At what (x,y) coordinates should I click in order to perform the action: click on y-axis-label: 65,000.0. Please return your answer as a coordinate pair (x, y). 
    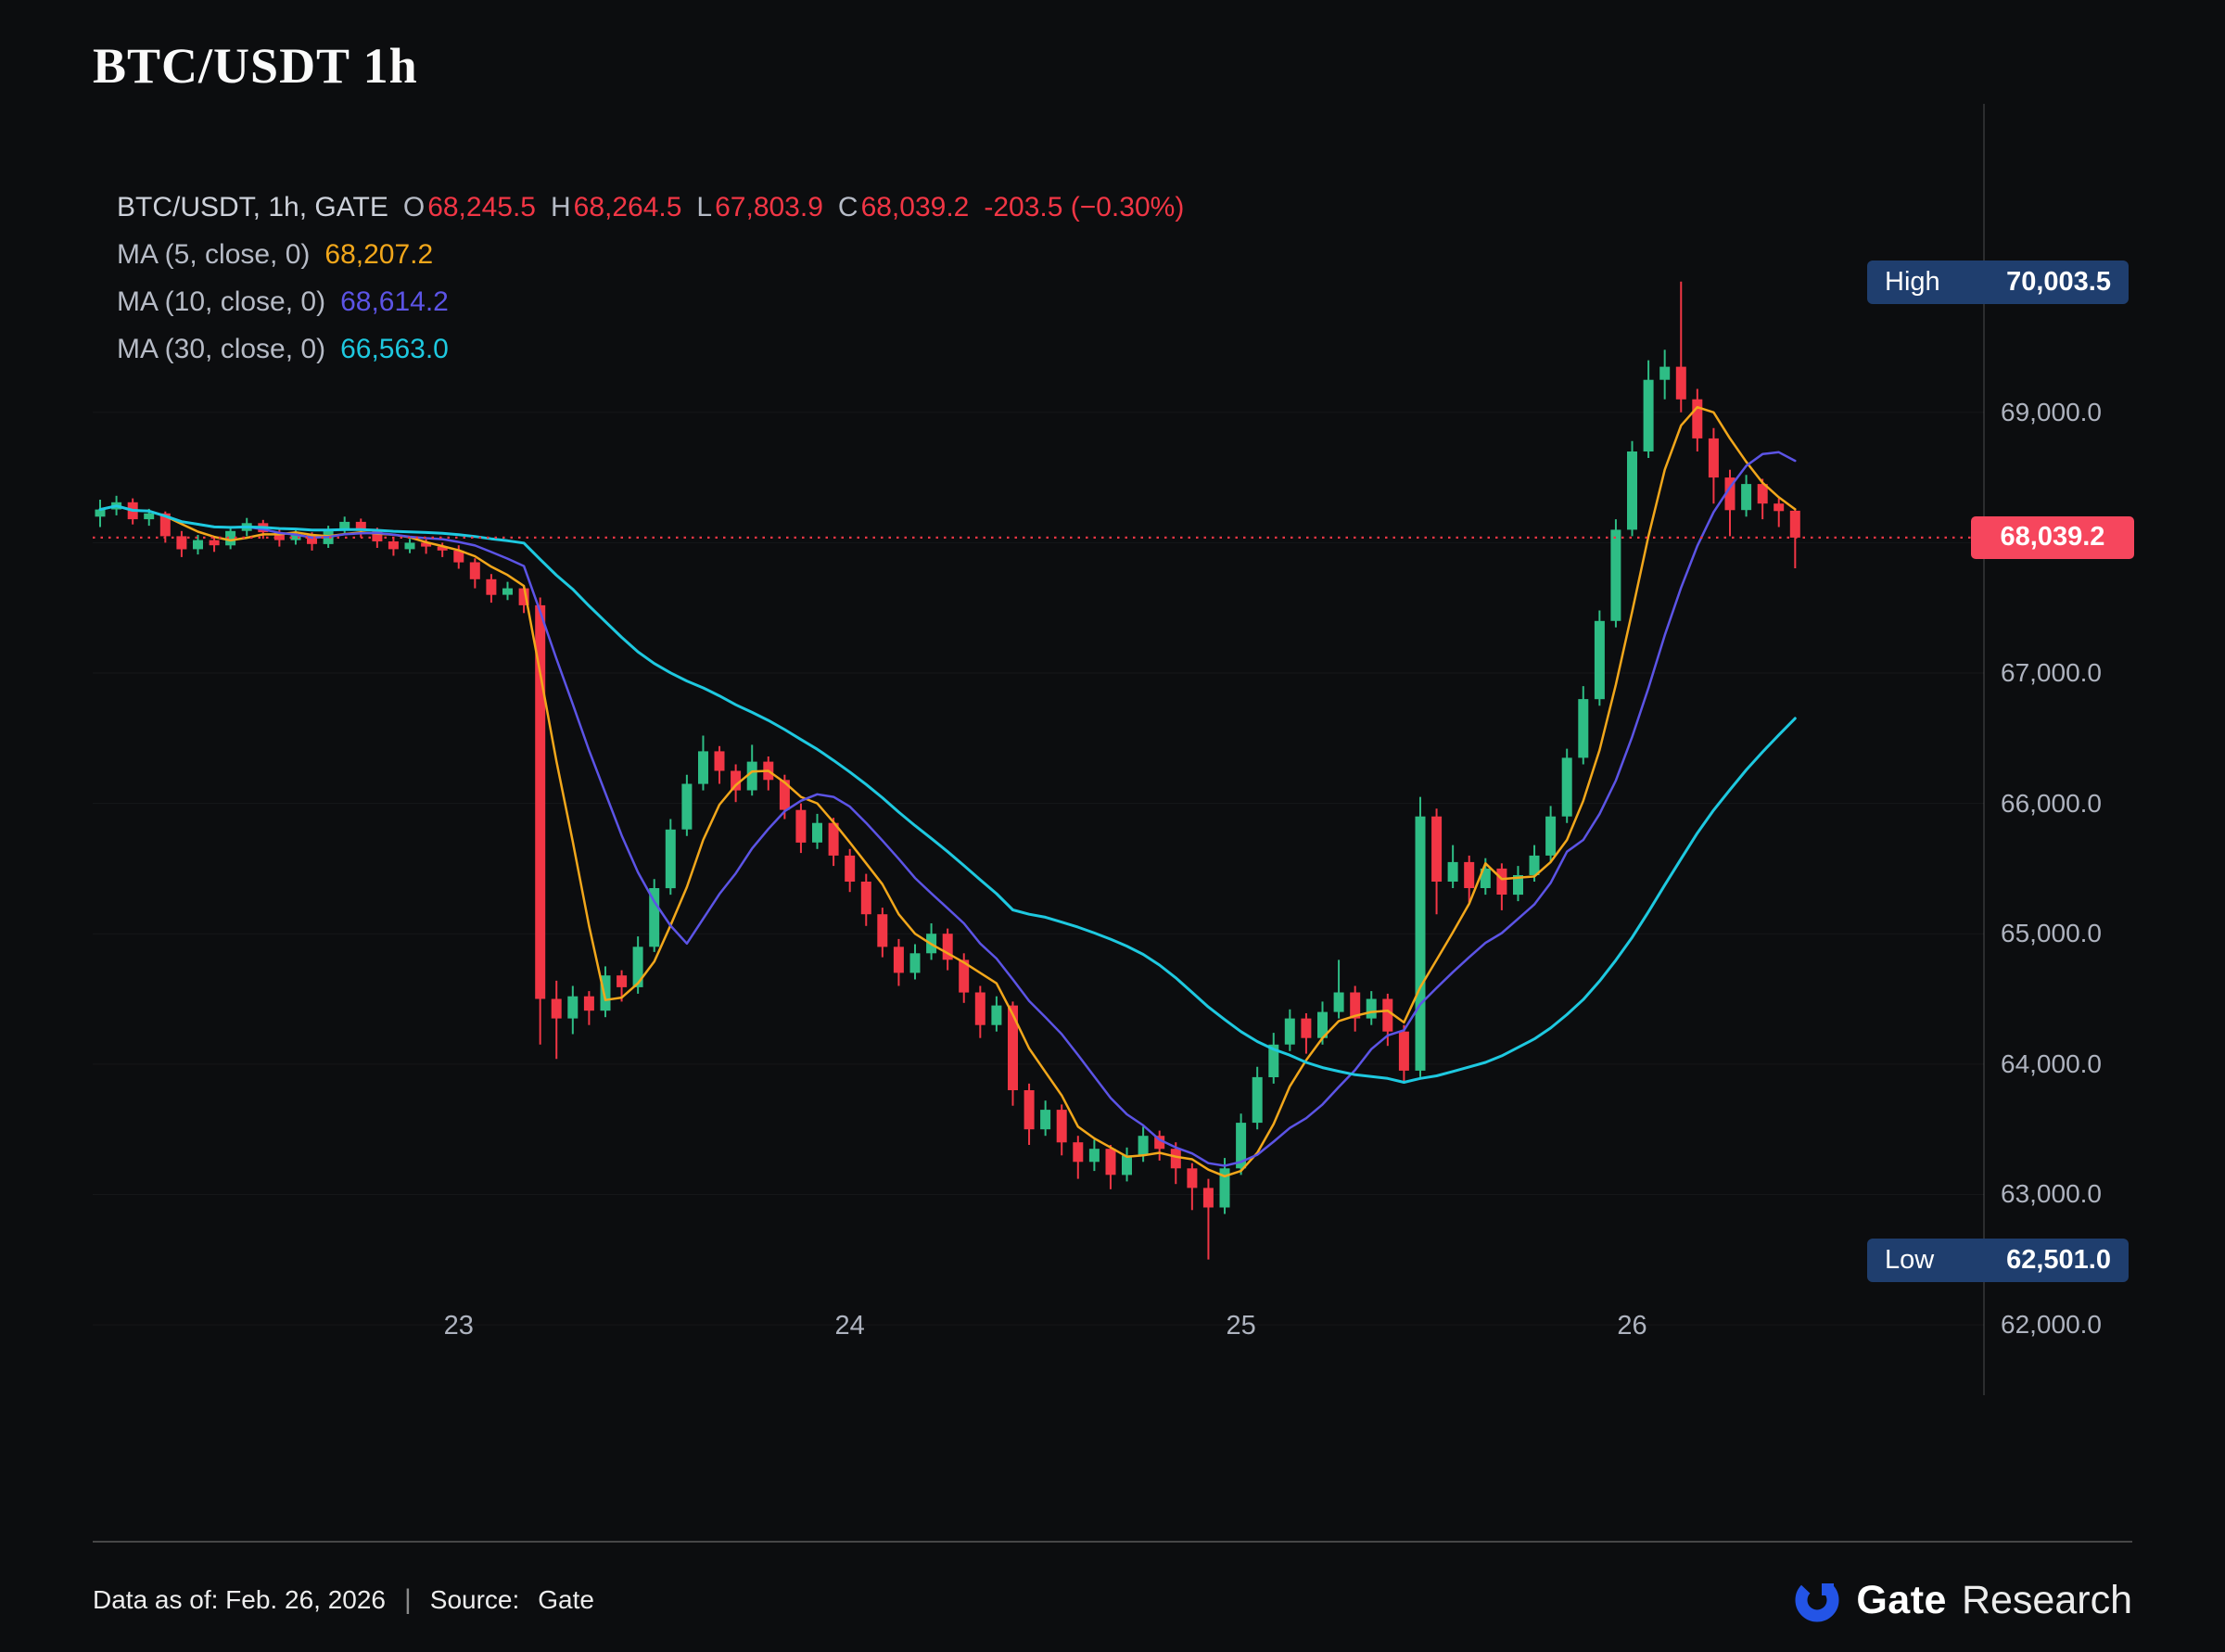
    Looking at the image, I should click on (2051, 934).